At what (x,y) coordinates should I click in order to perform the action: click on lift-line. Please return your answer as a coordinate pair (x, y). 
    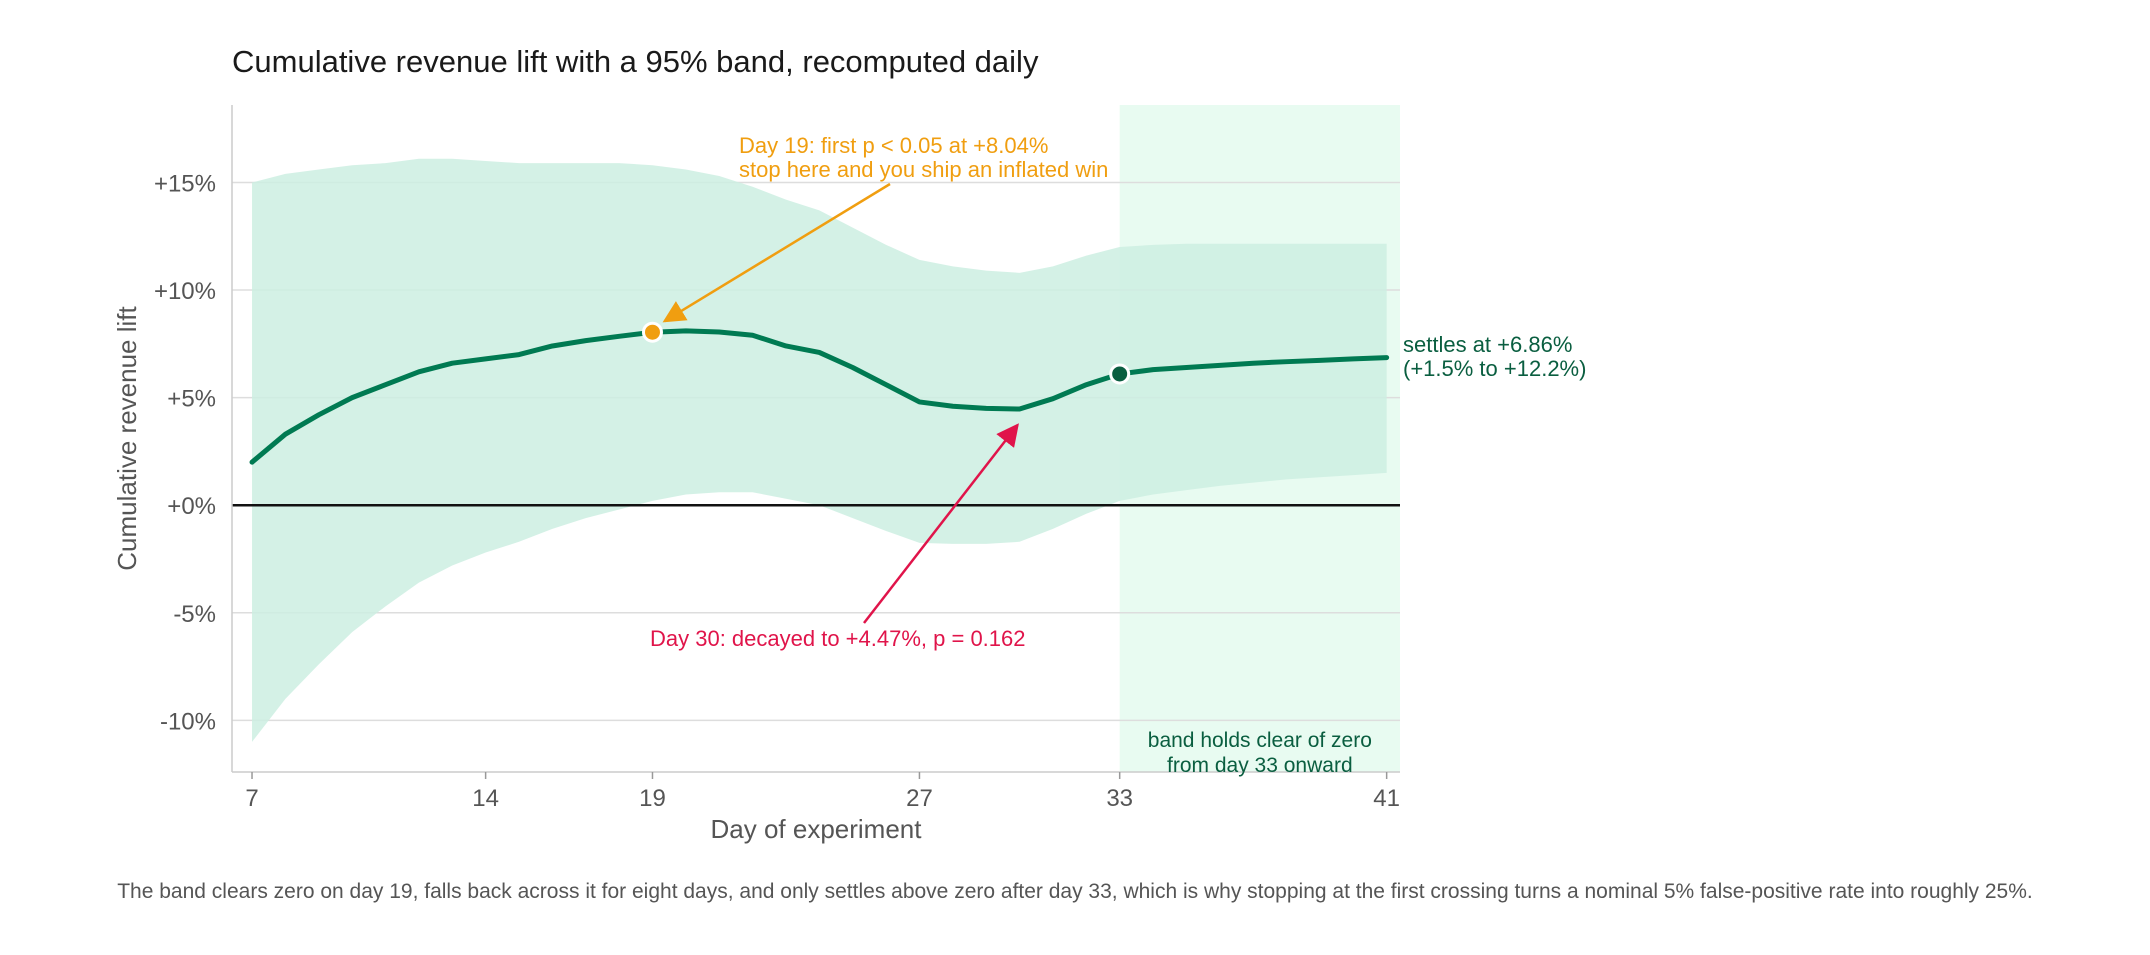
    Looking at the image, I should click on (819, 396).